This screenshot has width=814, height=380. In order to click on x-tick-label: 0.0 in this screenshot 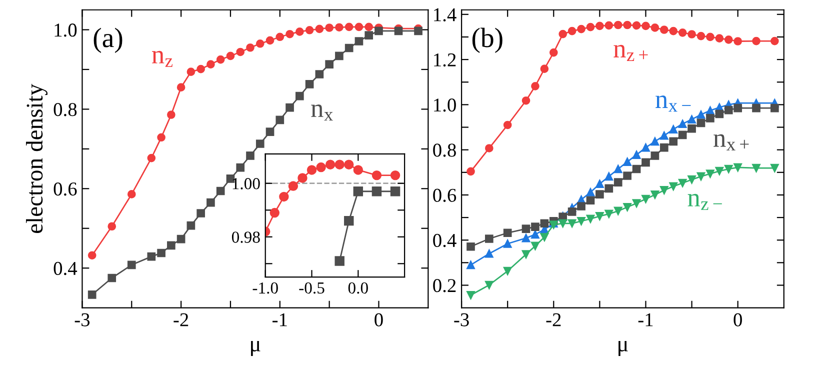, I will do `click(358, 288)`.